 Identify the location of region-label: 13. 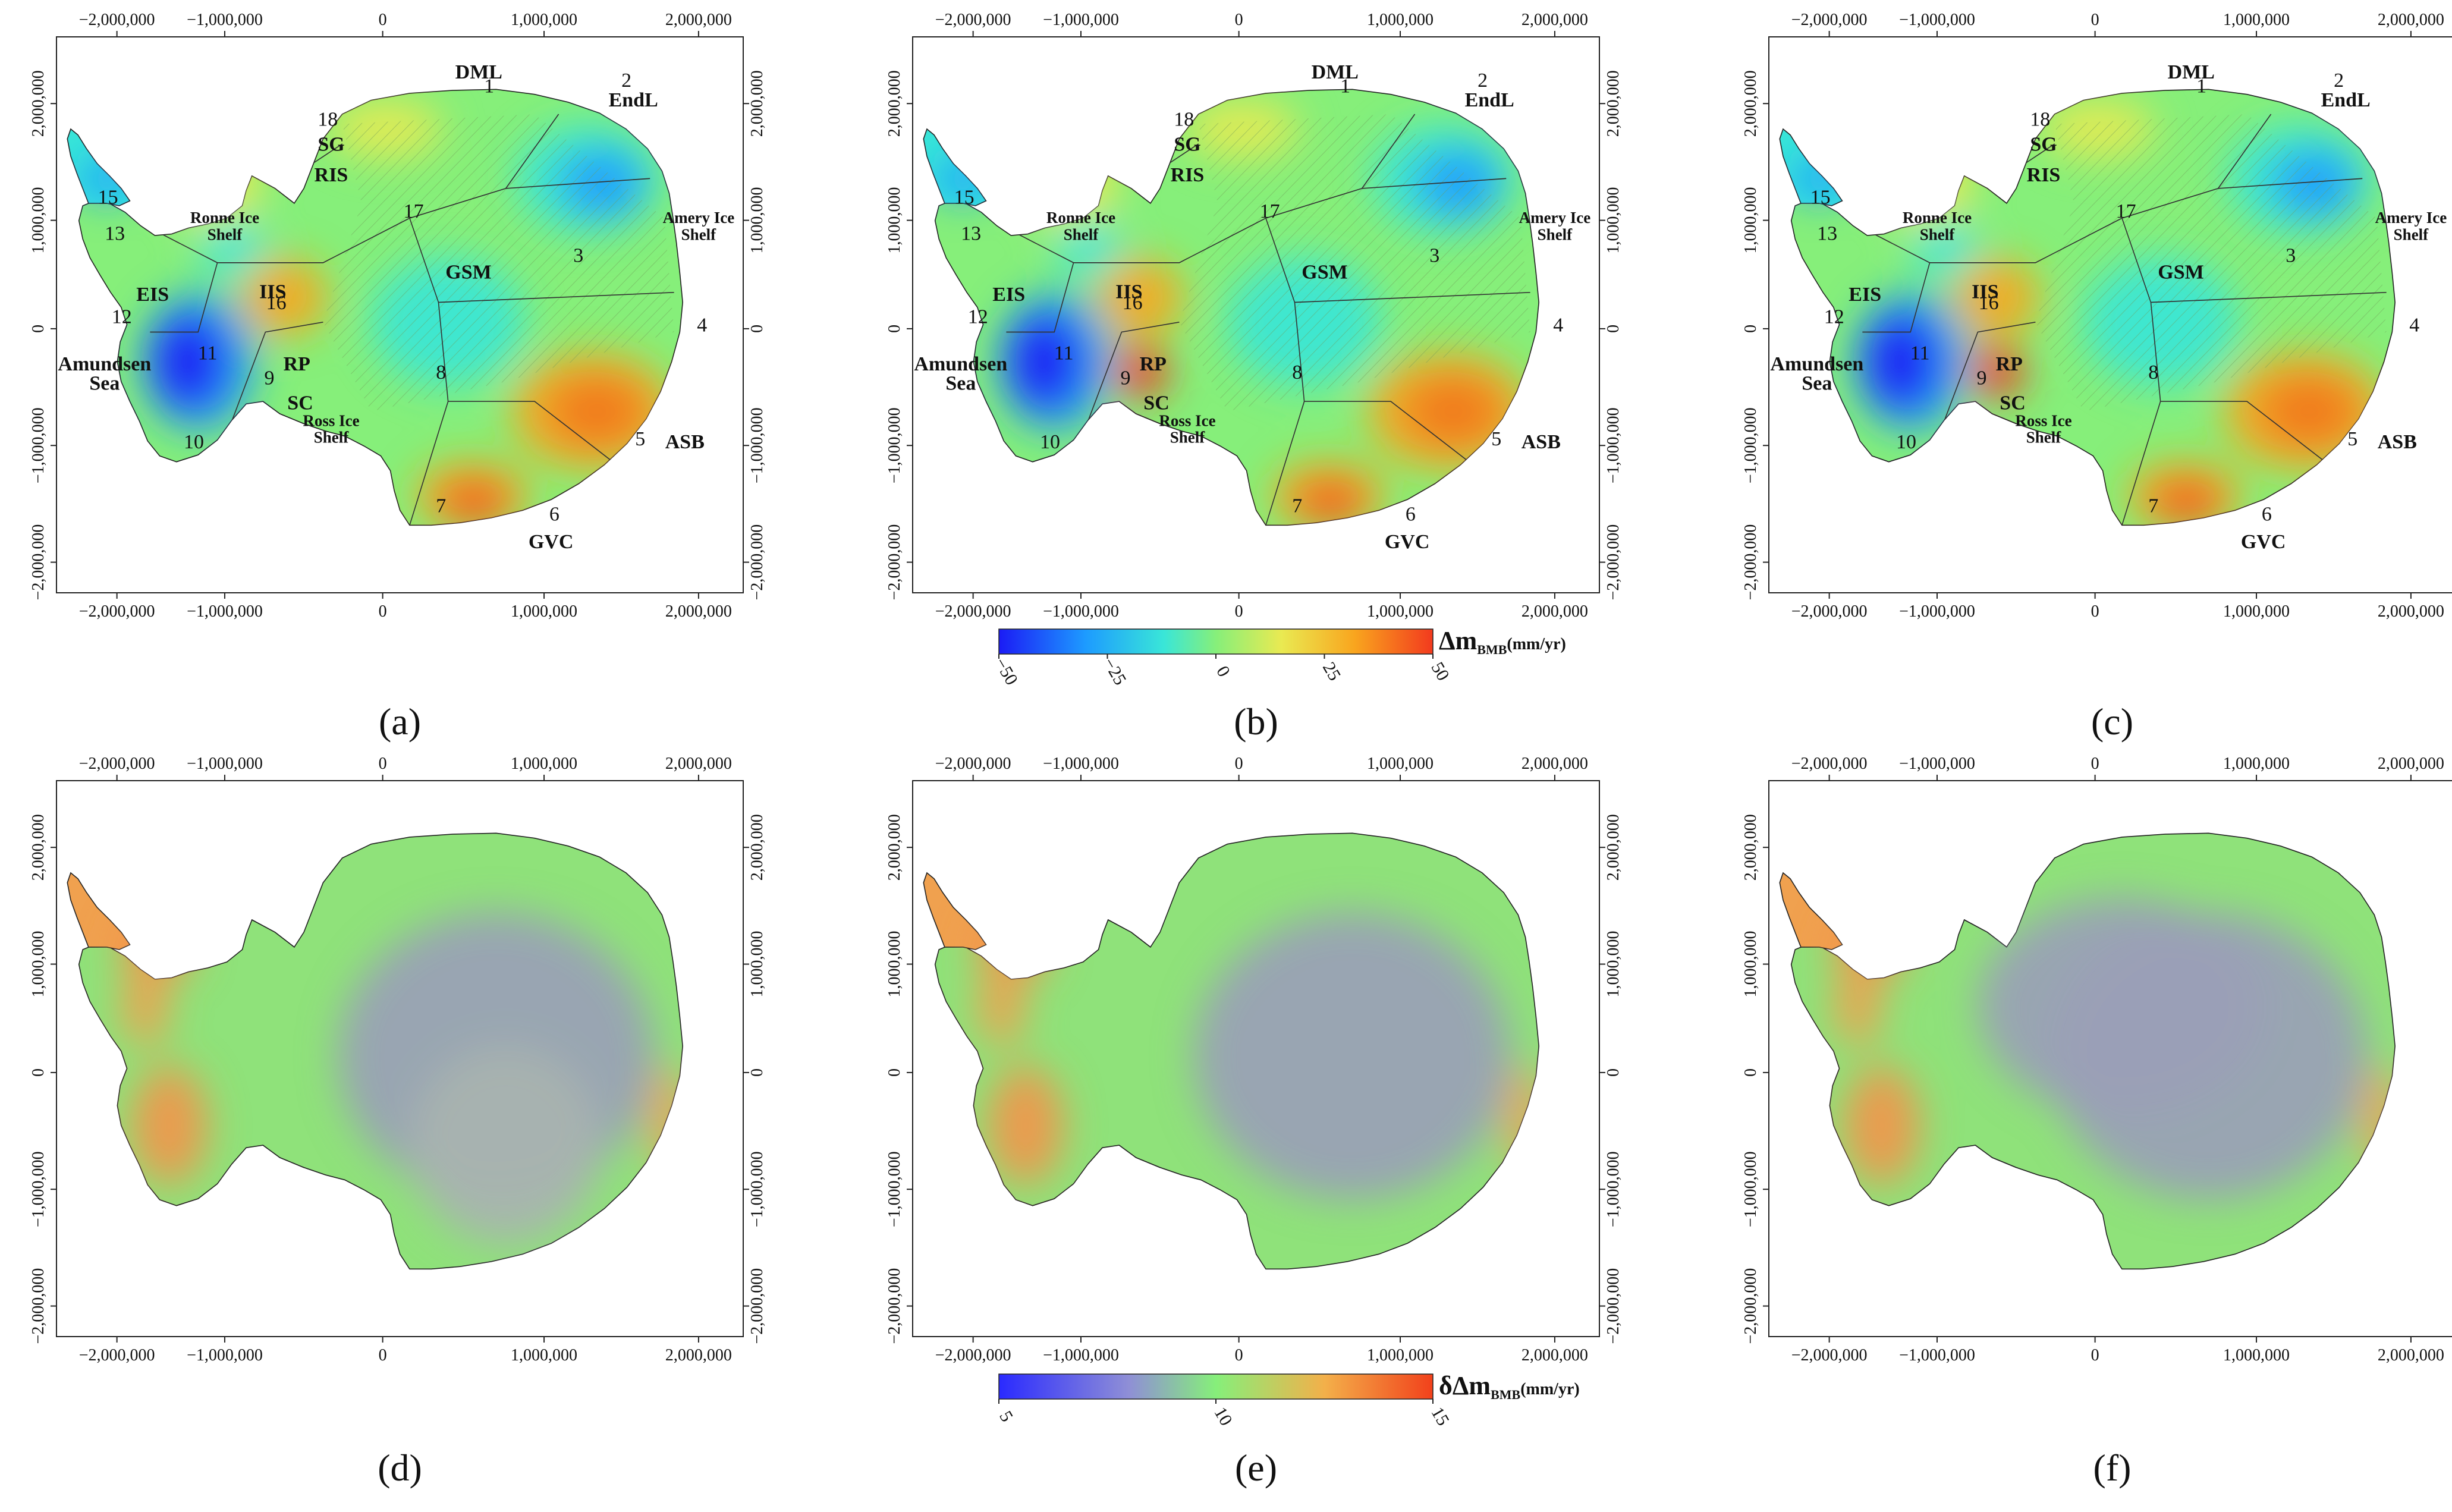
(971, 233).